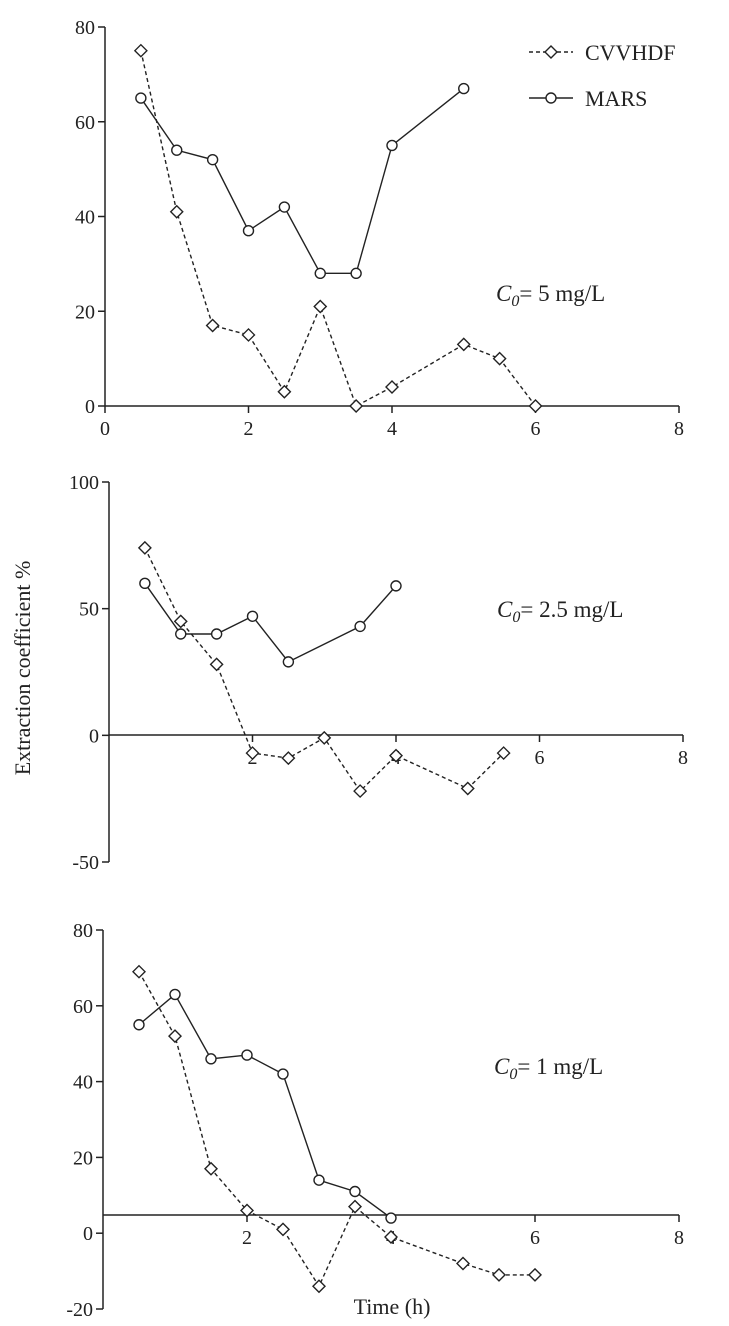 Image resolution: width=729 pixels, height=1326 pixels. I want to click on legend: CVVHDF MARS, so click(602, 75).